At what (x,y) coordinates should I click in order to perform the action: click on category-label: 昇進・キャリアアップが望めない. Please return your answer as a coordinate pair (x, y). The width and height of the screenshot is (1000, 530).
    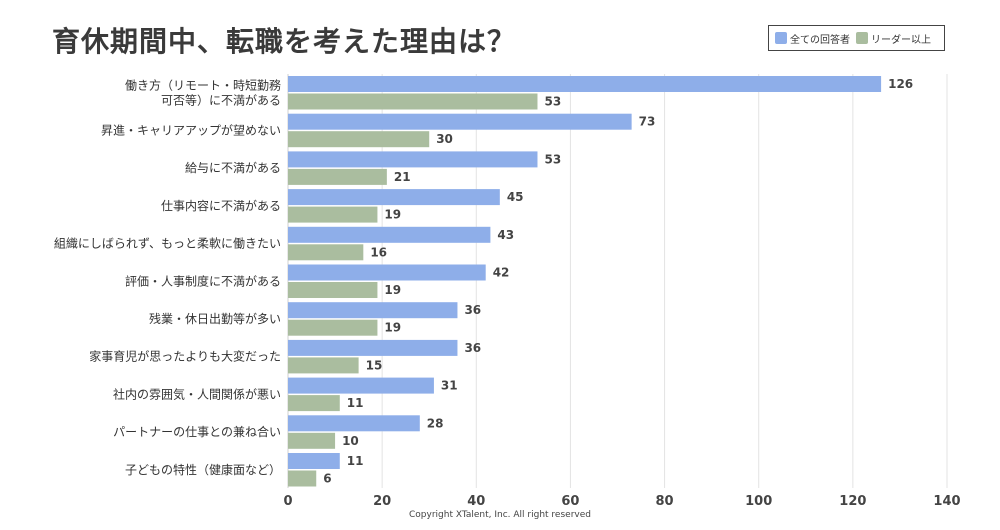
    Looking at the image, I should click on (191, 129).